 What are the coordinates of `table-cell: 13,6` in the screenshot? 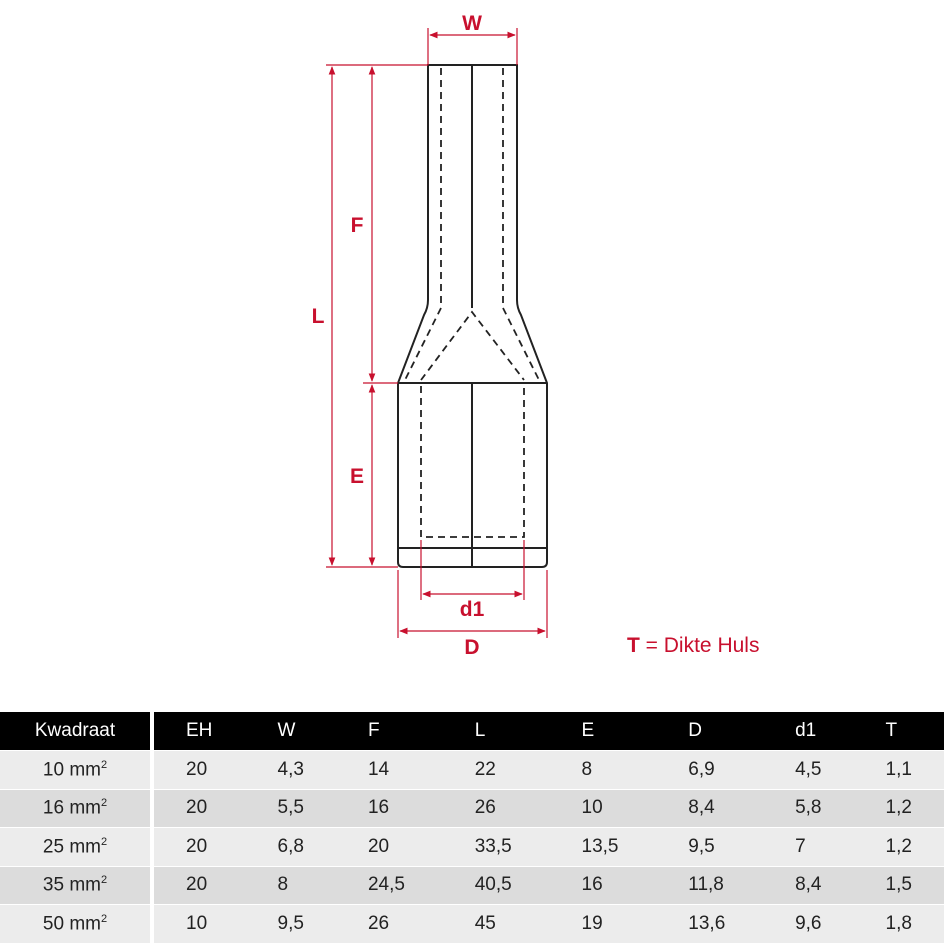 It's located at (710, 923).